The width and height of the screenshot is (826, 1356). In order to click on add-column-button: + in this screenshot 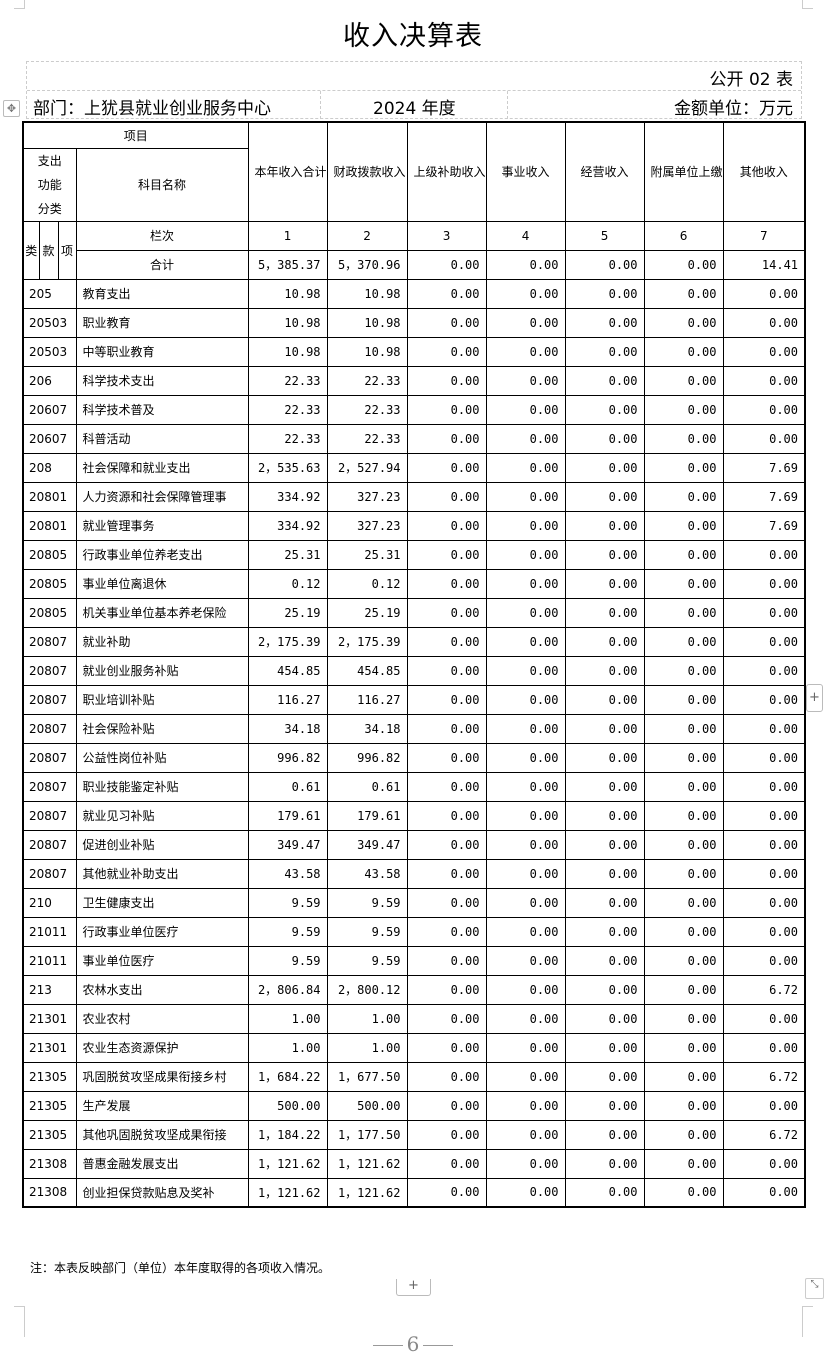, I will do `click(814, 698)`.